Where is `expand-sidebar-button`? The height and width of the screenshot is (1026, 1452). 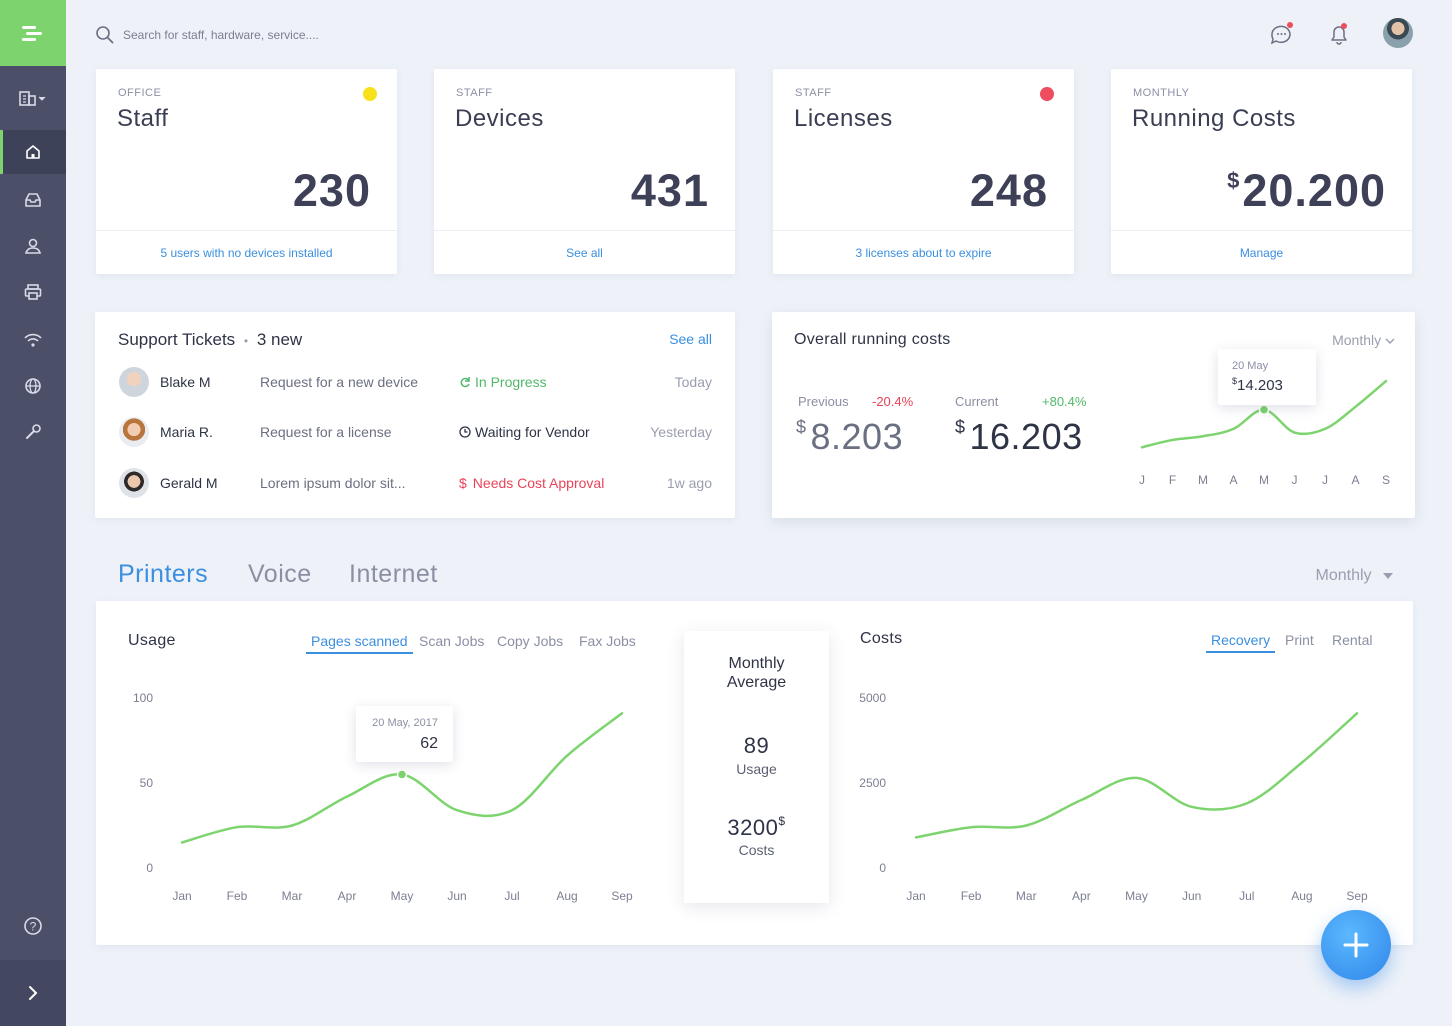
expand-sidebar-button is located at coordinates (33, 993).